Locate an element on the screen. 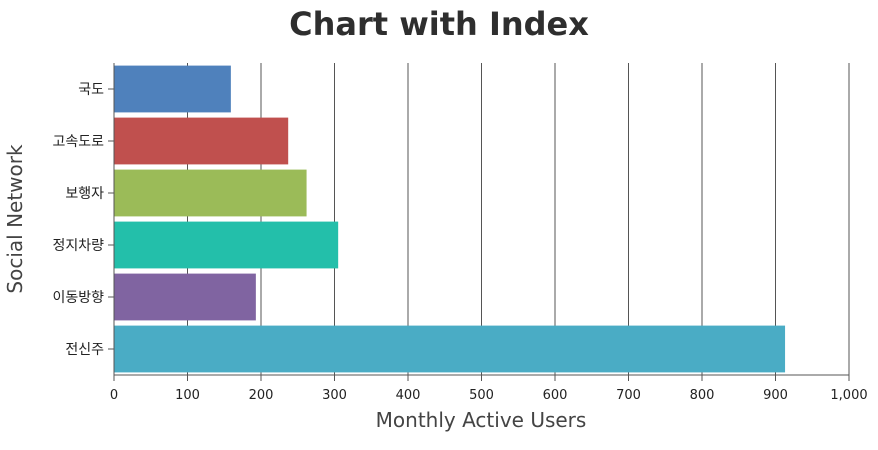  x-tick-label: 400 is located at coordinates (408, 395).